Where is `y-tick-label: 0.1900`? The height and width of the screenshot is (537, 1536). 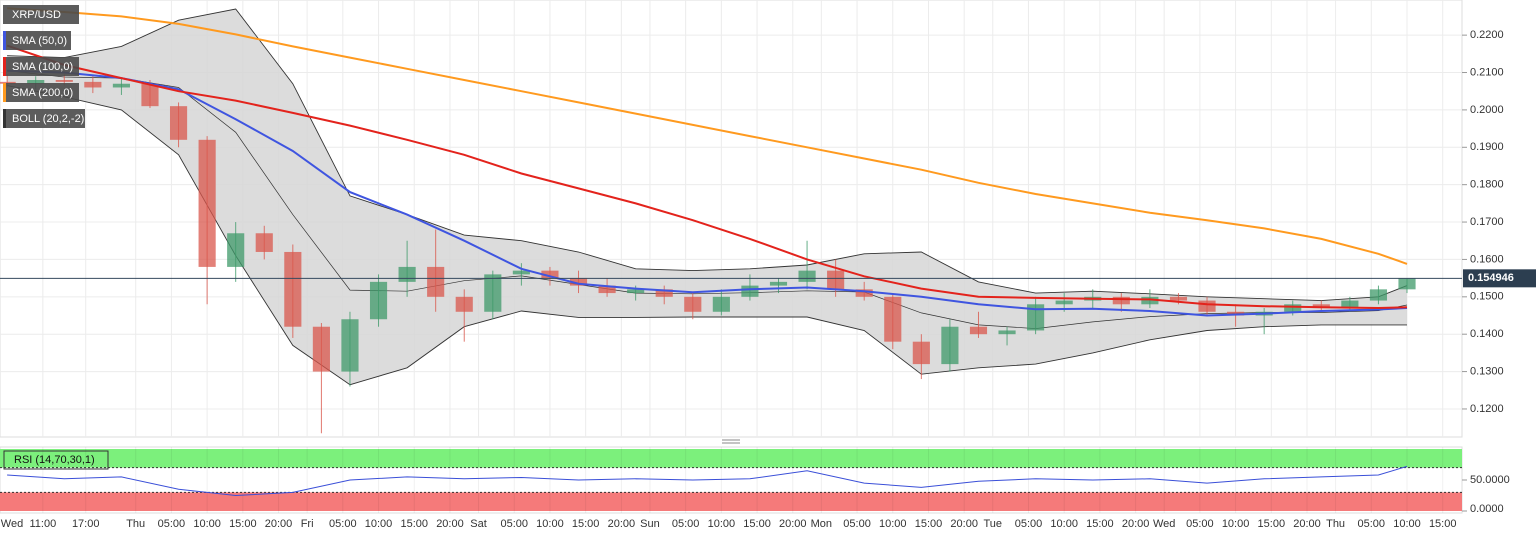
y-tick-label: 0.1900 is located at coordinates (1487, 147).